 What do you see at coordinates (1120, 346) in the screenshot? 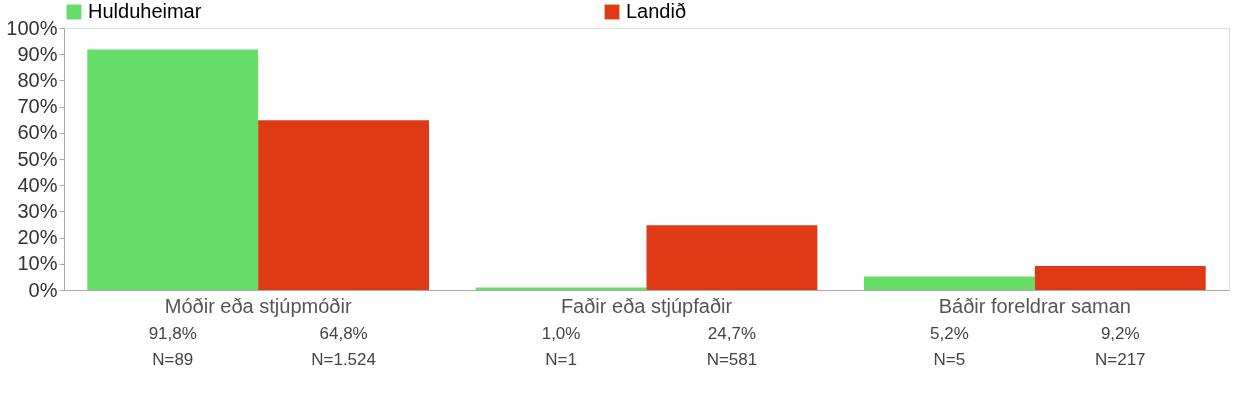
I see `data-label: 9,2% N=217` at bounding box center [1120, 346].